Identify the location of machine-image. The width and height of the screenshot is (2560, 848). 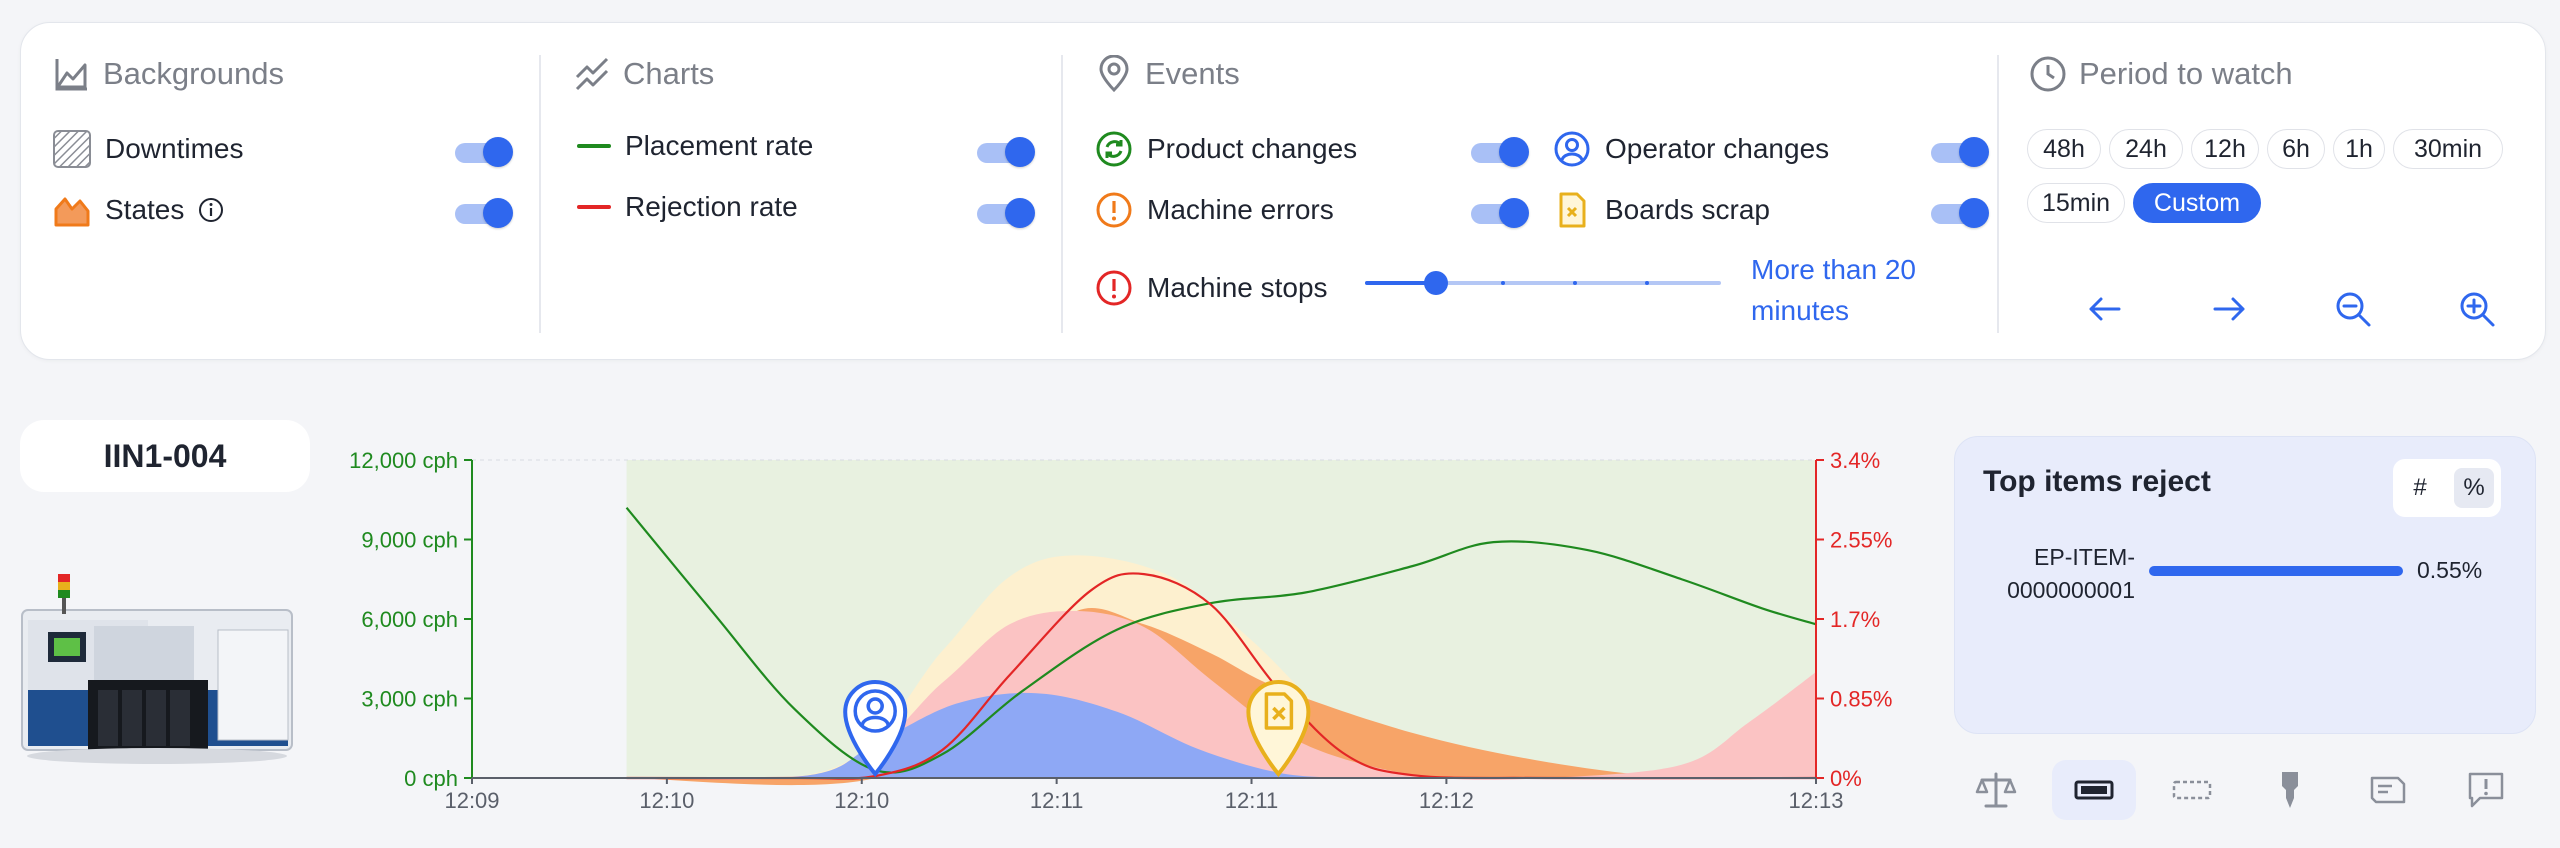
(157, 670).